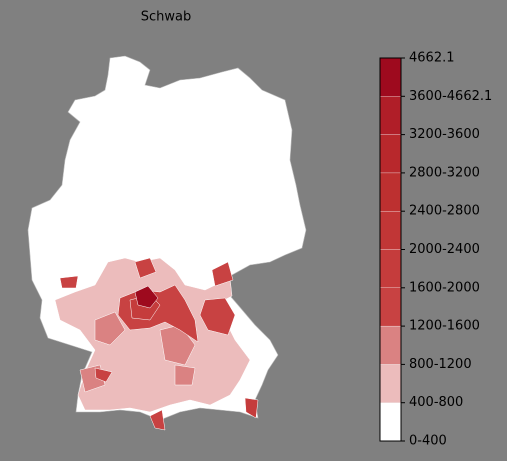  Describe the element at coordinates (440, 364) in the screenshot. I see `colorbar-label: 800-1200` at that location.